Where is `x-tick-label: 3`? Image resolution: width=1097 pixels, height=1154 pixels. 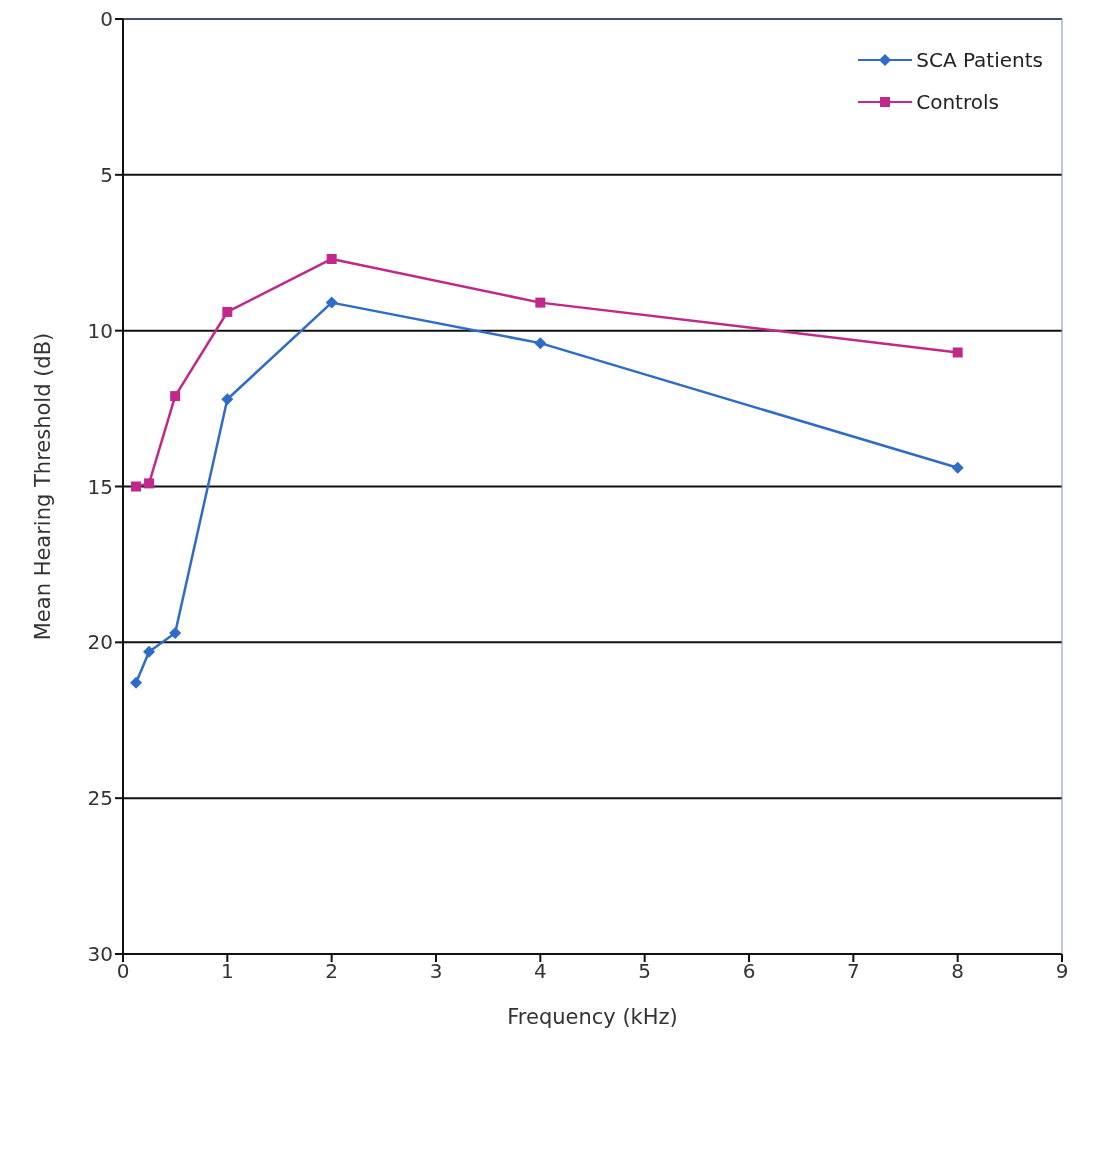 x-tick-label: 3 is located at coordinates (436, 971).